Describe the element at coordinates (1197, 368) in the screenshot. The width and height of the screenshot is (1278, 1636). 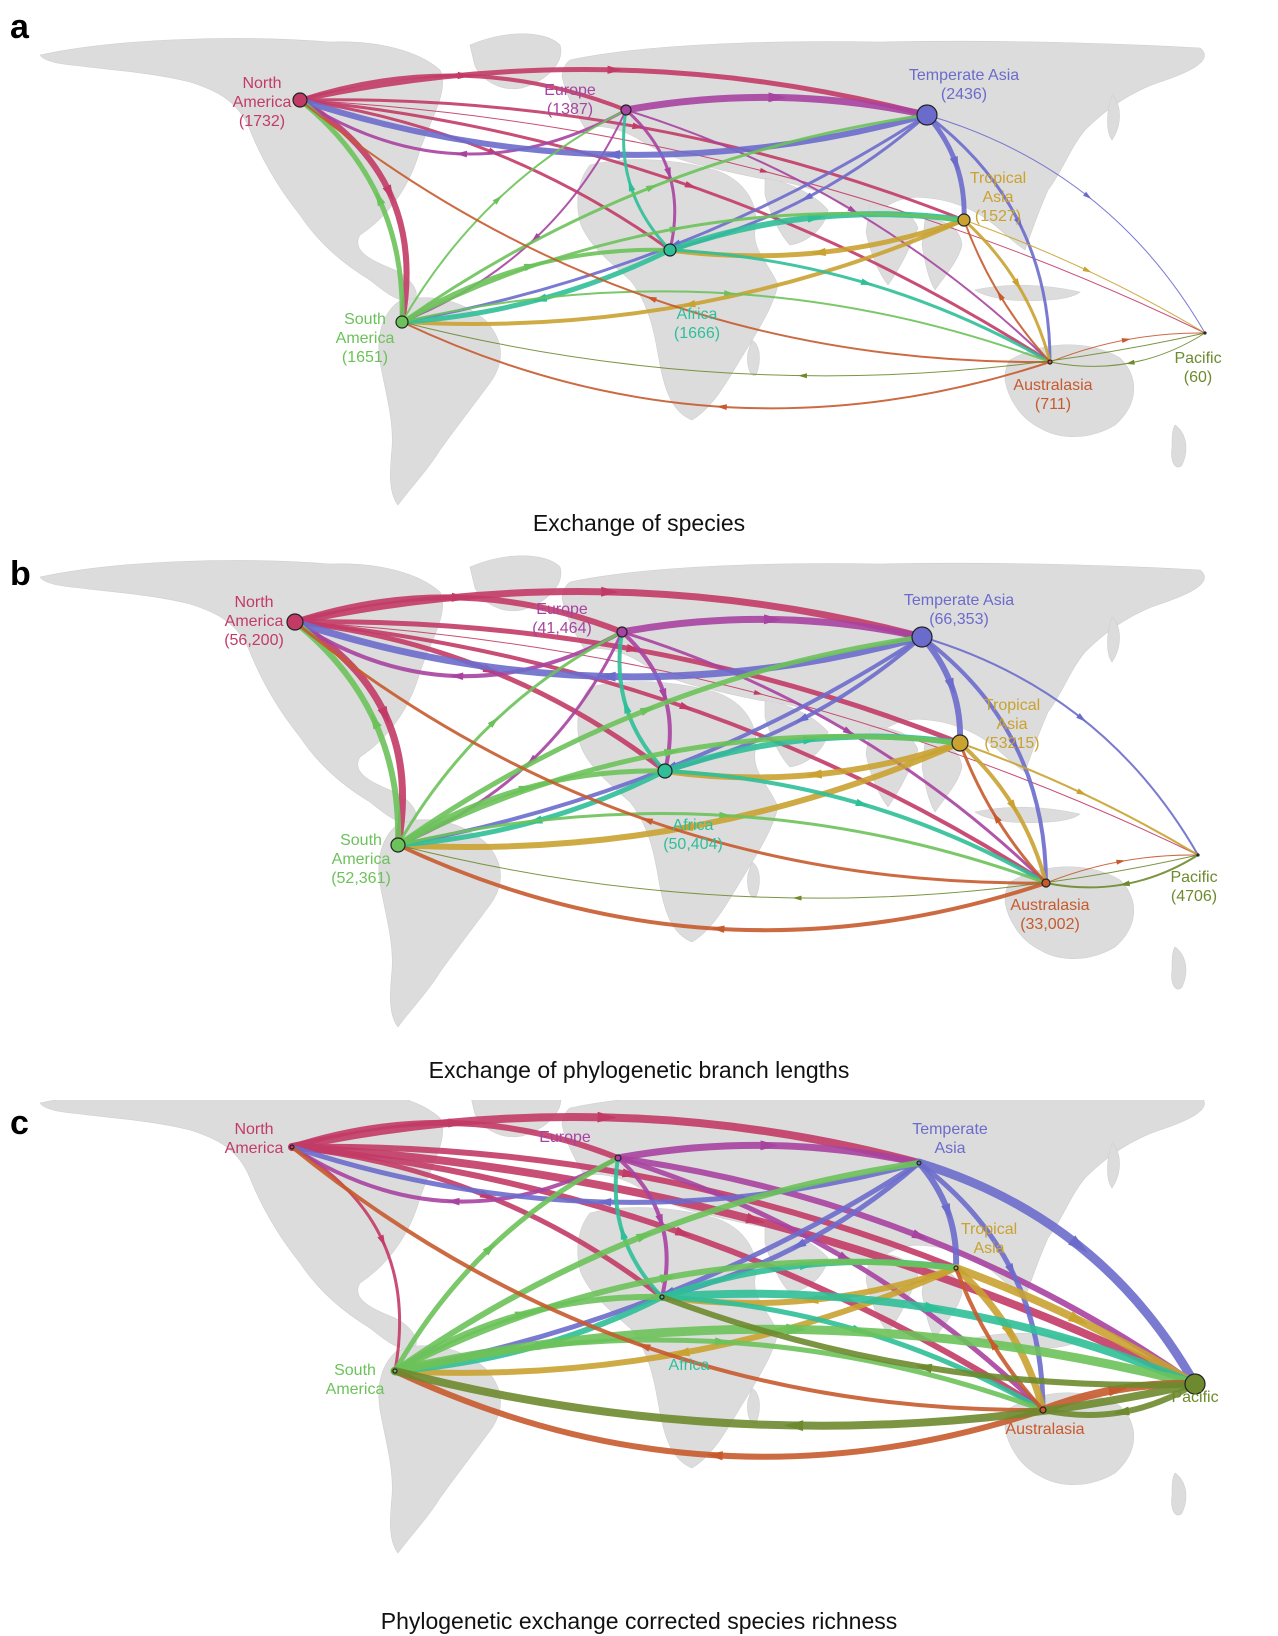
I see `node-label-pa: Pacific (60)` at that location.